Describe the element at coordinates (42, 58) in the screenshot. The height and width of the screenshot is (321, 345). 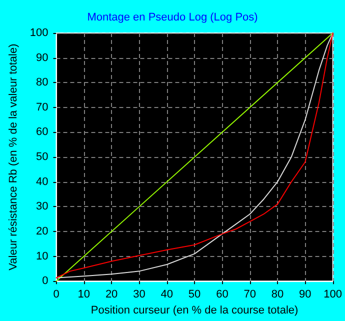
I see `y-tick-label: 90` at that location.